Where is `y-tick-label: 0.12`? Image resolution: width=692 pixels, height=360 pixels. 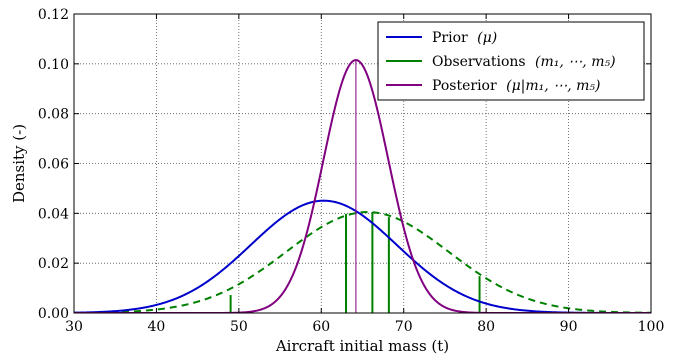
y-tick-label: 0.12 is located at coordinates (53, 15).